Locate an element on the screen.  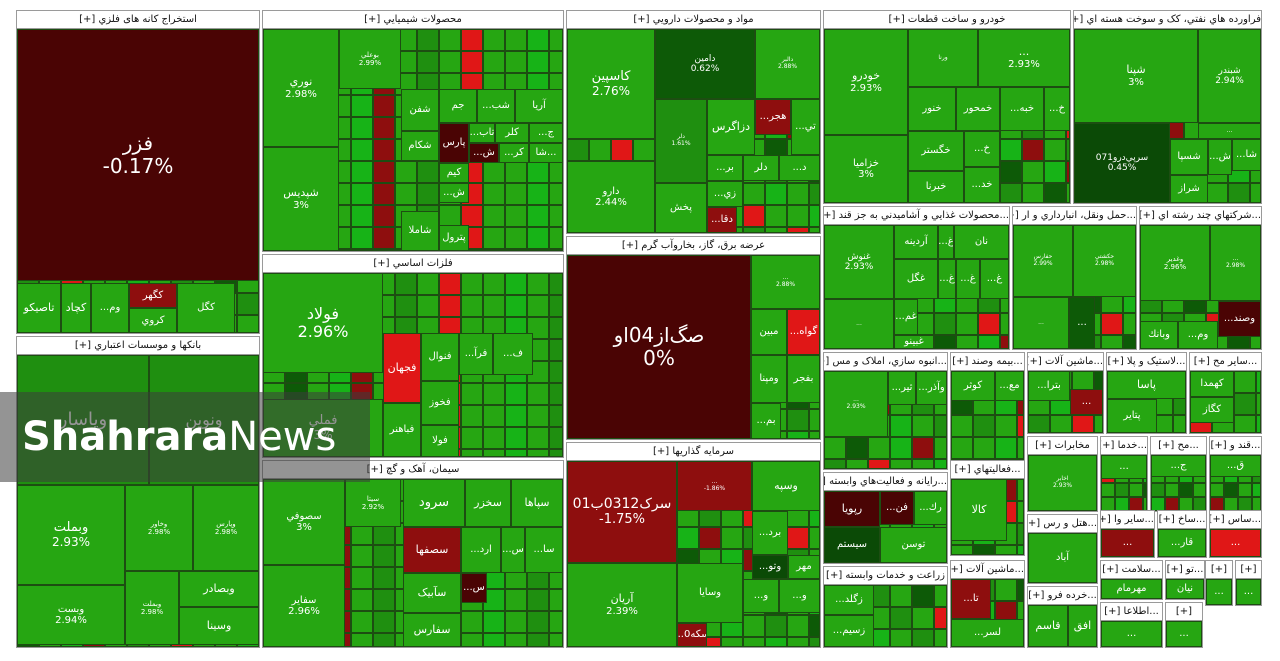
stock-tile: ...لسر is located at coordinates (987, 633).